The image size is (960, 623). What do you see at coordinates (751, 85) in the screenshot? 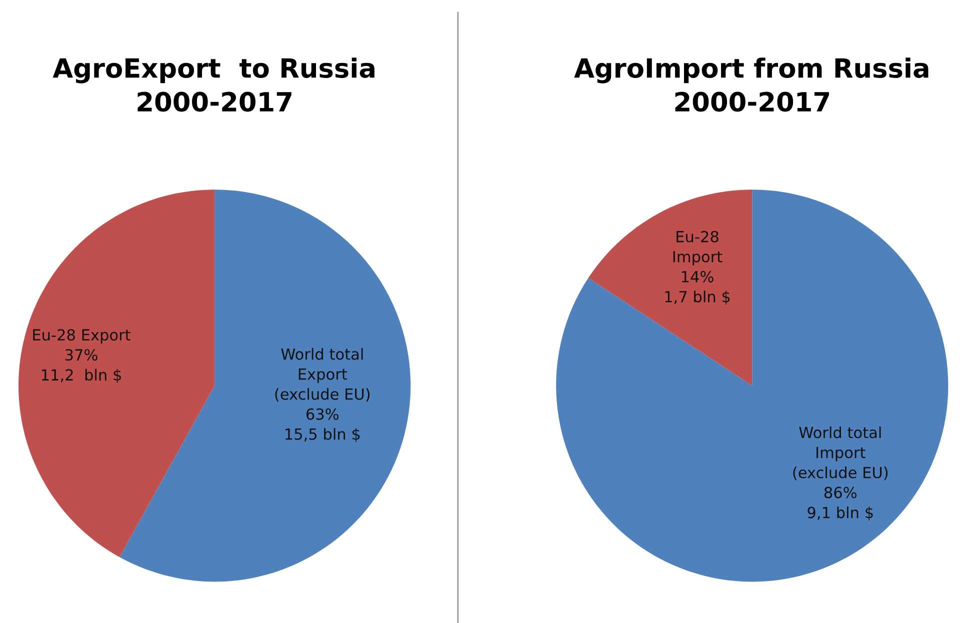
I see `chart-title: AgroImport from Russia 2000-2017` at bounding box center [751, 85].